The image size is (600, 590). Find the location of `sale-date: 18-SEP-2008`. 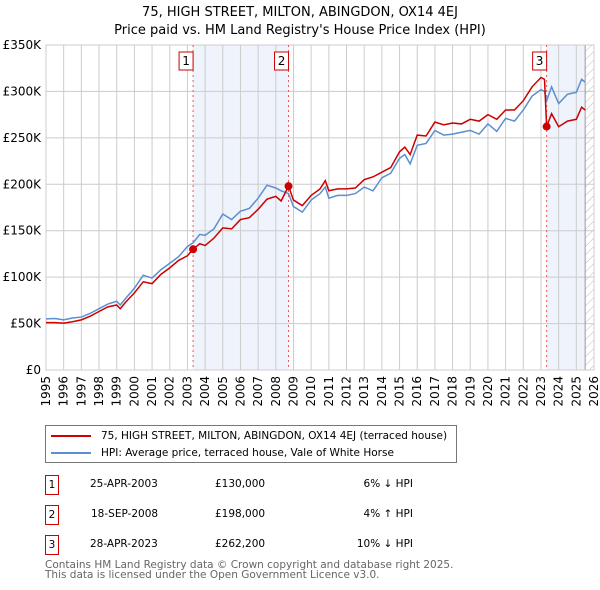

sale-date: 18-SEP-2008 is located at coordinates (125, 514).